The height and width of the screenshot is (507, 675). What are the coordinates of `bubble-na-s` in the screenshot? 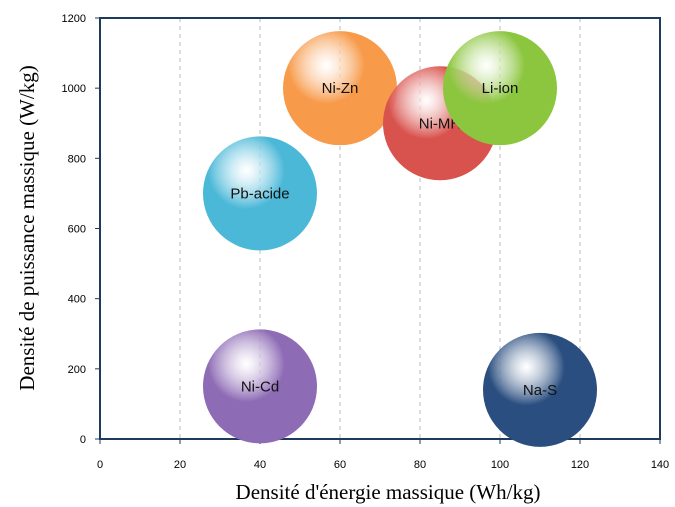 It's located at (540, 389).